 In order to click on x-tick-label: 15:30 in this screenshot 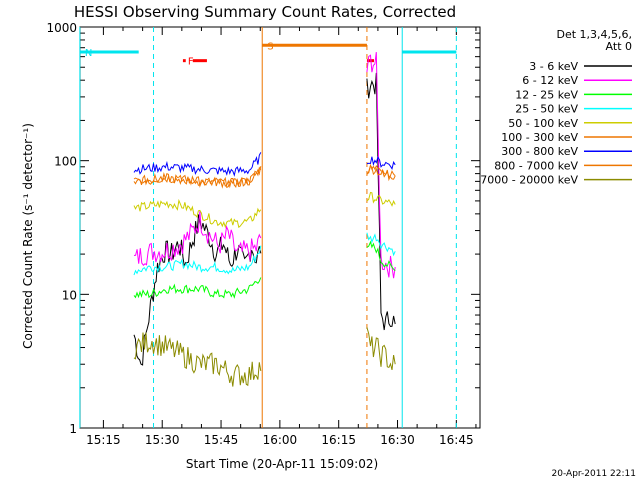, I will do `click(162, 440)`.